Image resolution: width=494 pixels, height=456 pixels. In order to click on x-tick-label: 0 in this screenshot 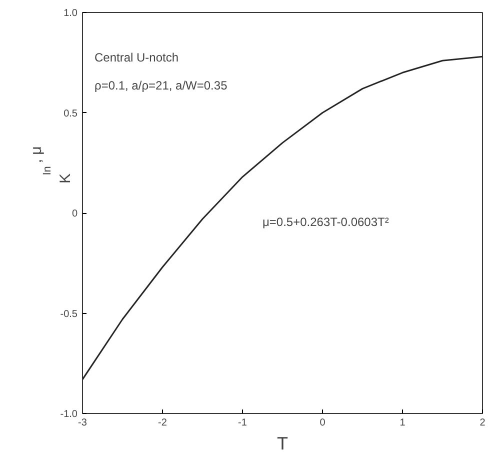, I will do `click(323, 423)`.